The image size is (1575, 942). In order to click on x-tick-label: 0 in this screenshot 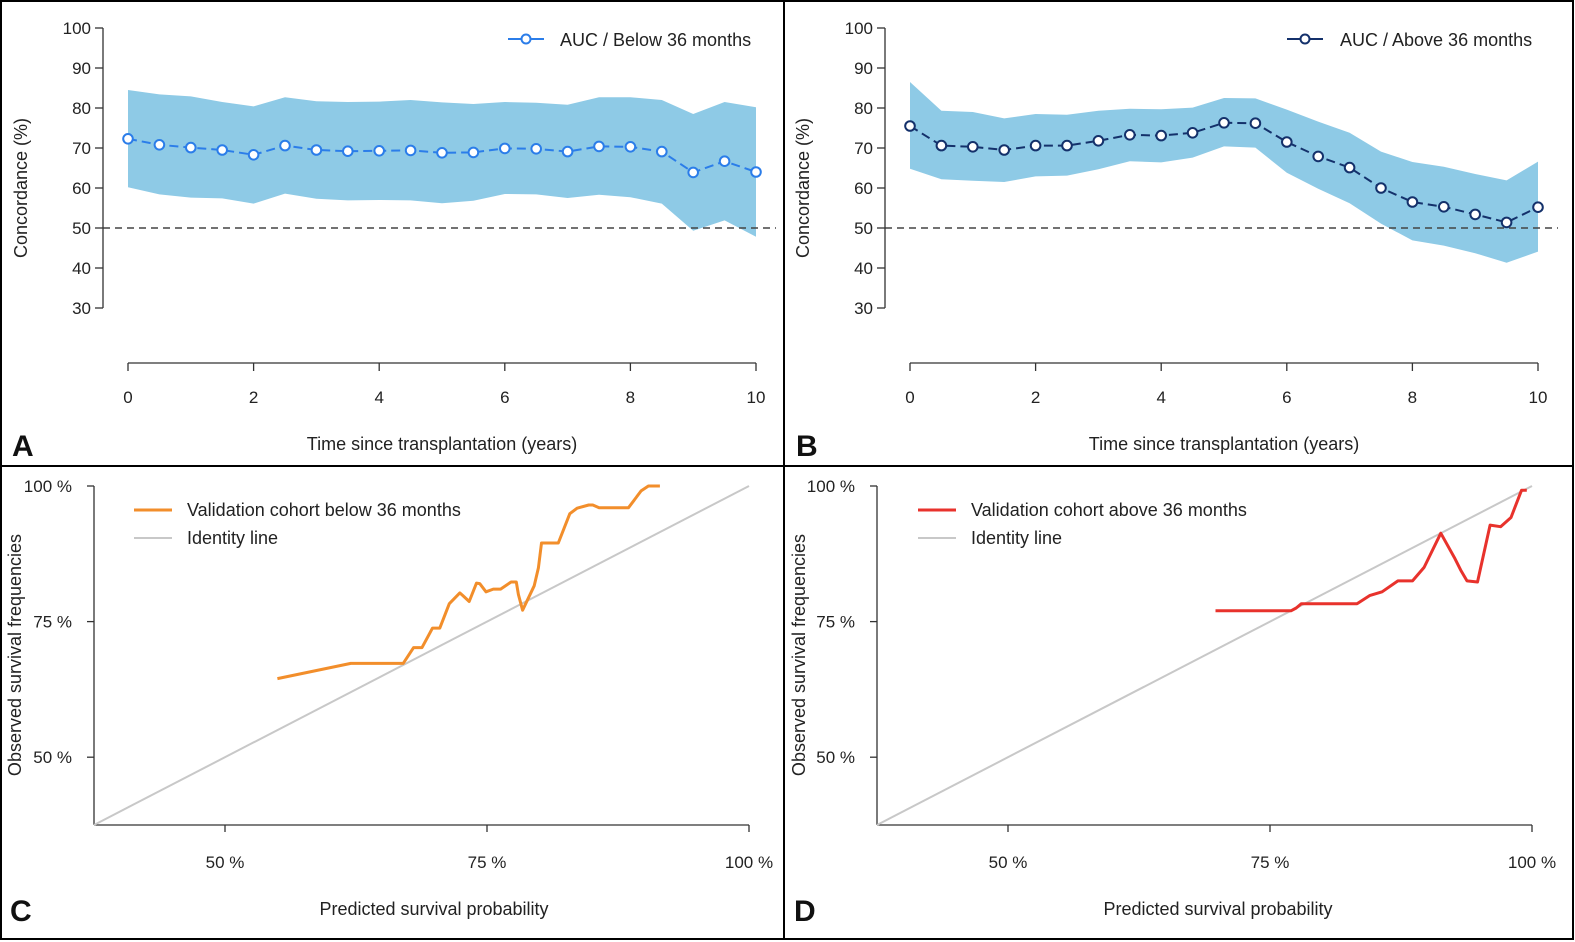, I will do `click(127, 397)`.